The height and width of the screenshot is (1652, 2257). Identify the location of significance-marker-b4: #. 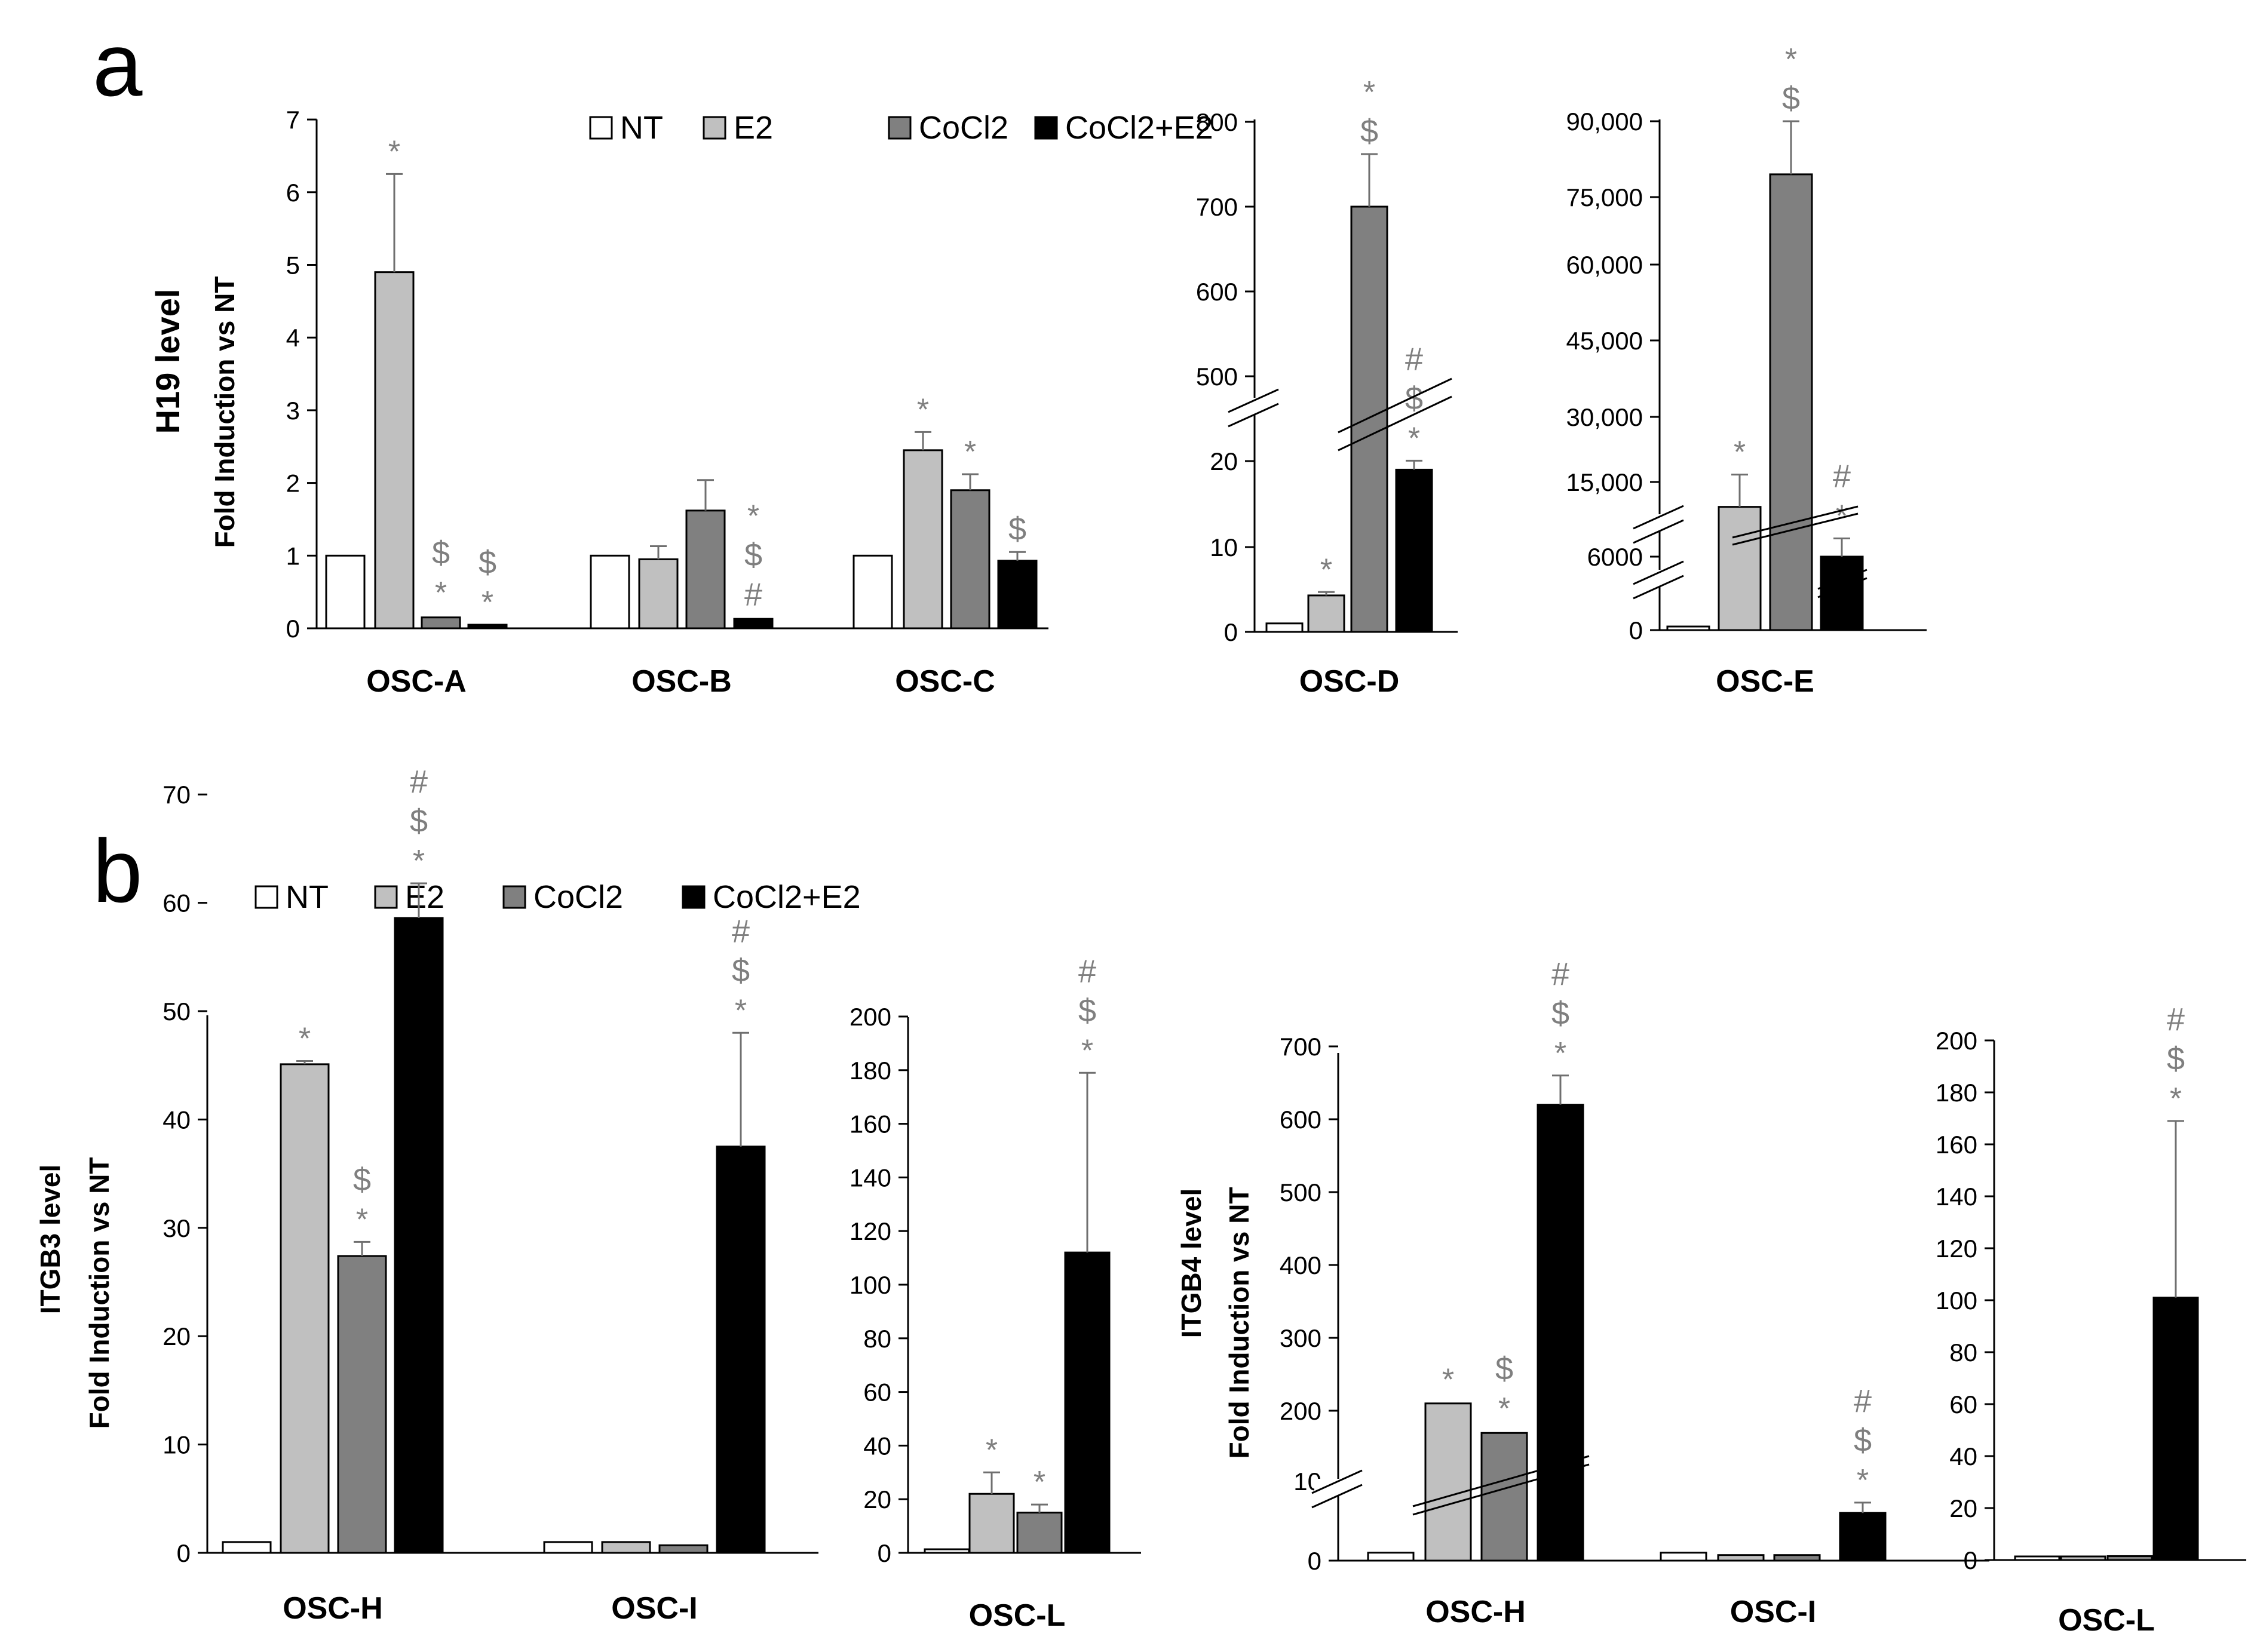
(2176, 1019).